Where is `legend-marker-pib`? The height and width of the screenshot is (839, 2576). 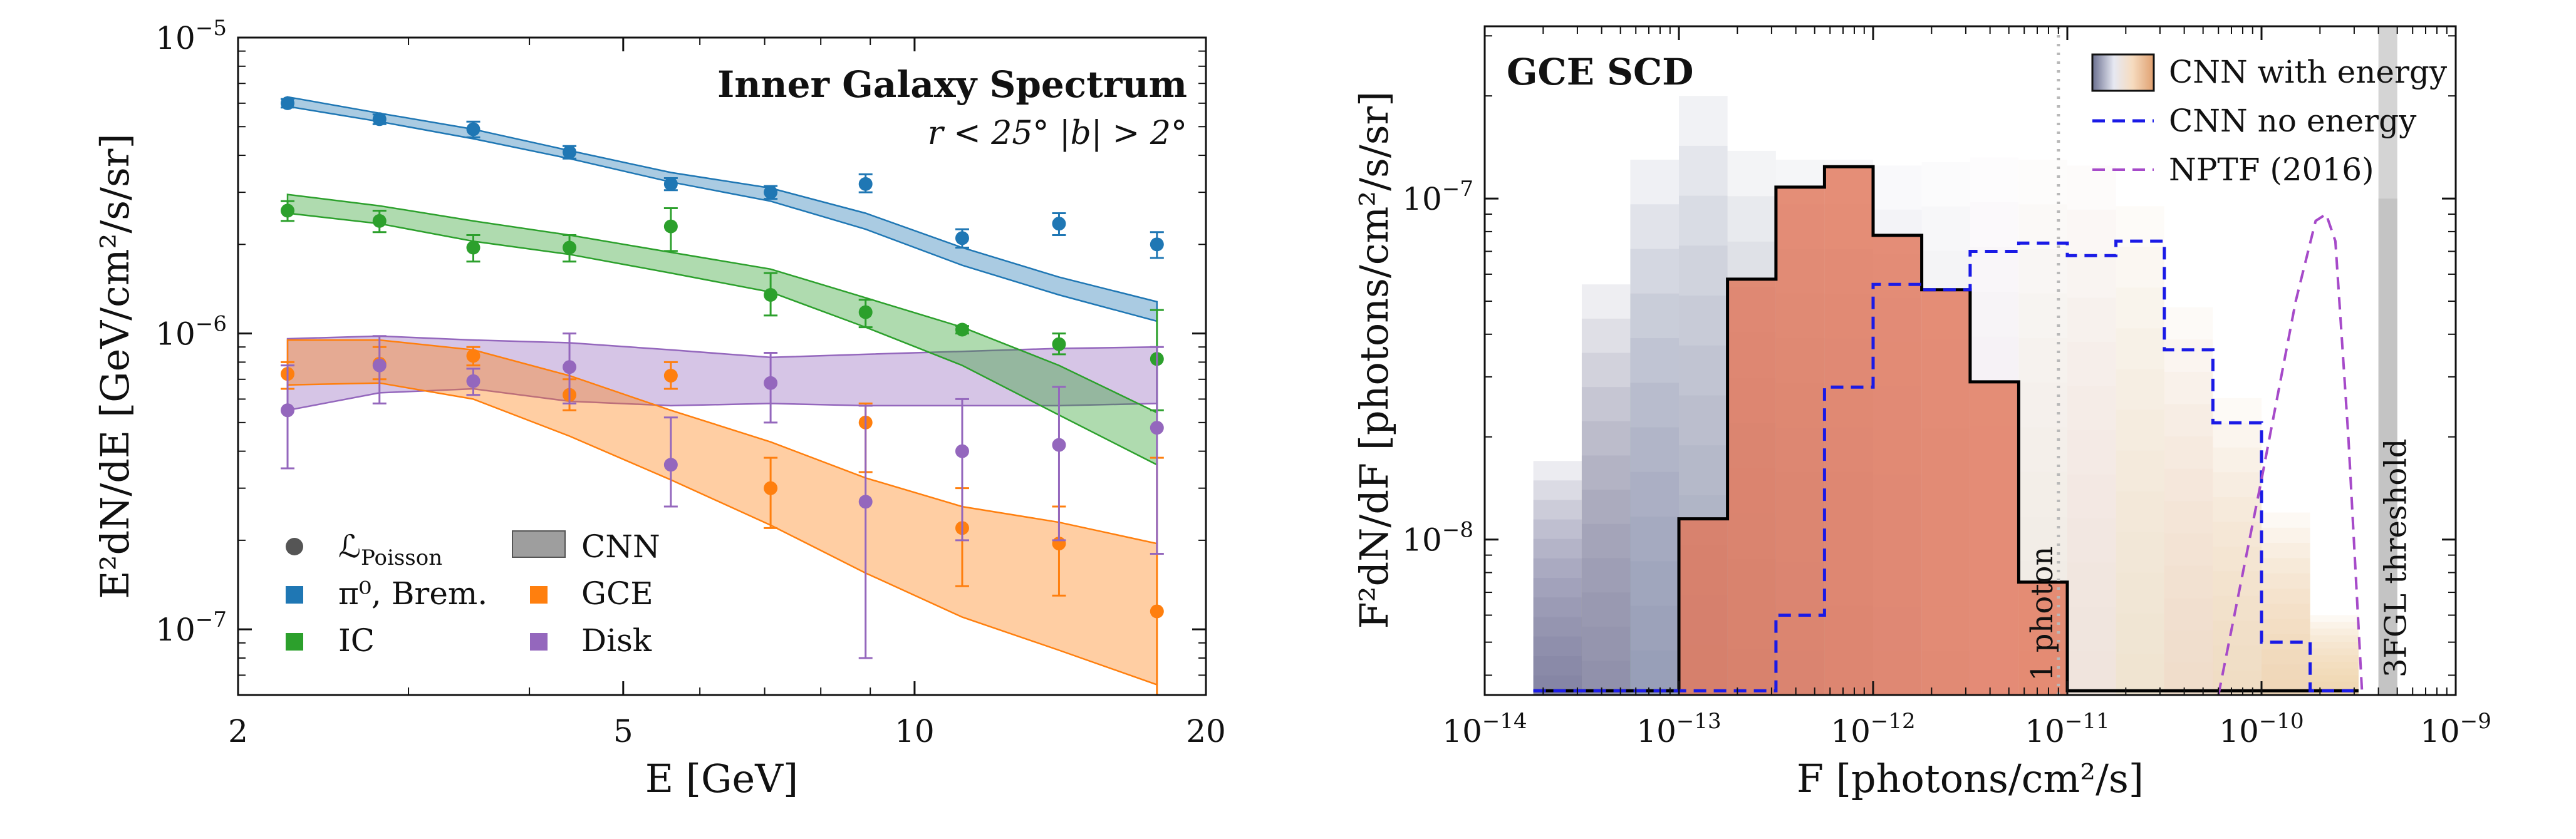
legend-marker-pib is located at coordinates (294, 595).